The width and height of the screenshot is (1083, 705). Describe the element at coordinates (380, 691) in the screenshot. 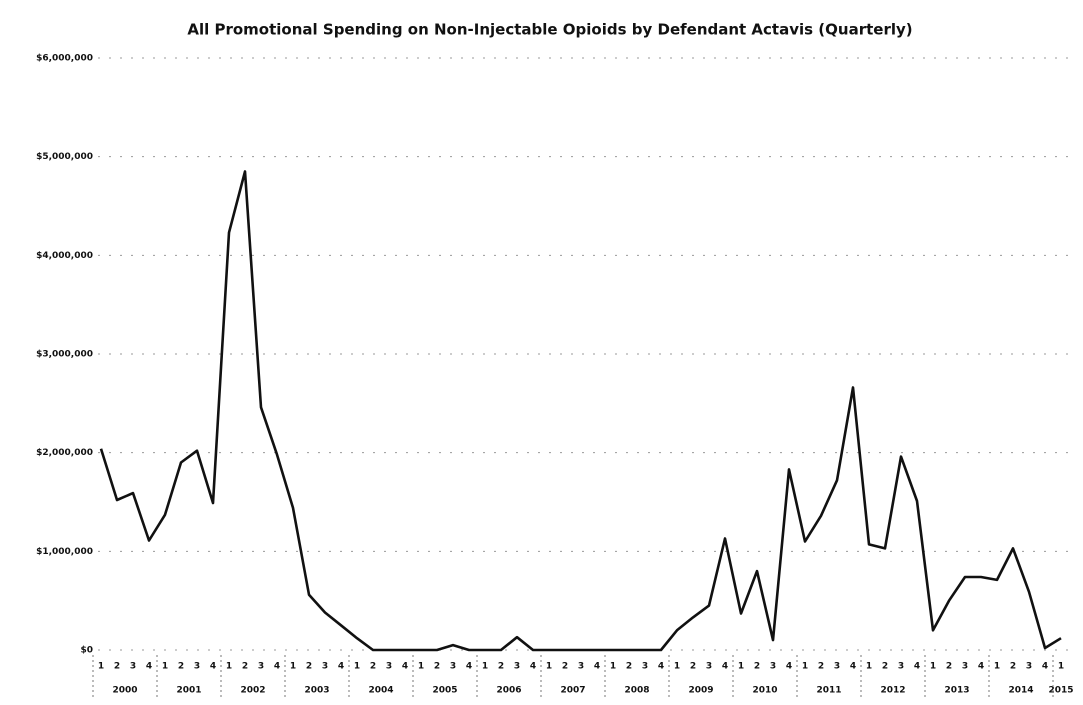

I see `year-label: 2004` at that location.